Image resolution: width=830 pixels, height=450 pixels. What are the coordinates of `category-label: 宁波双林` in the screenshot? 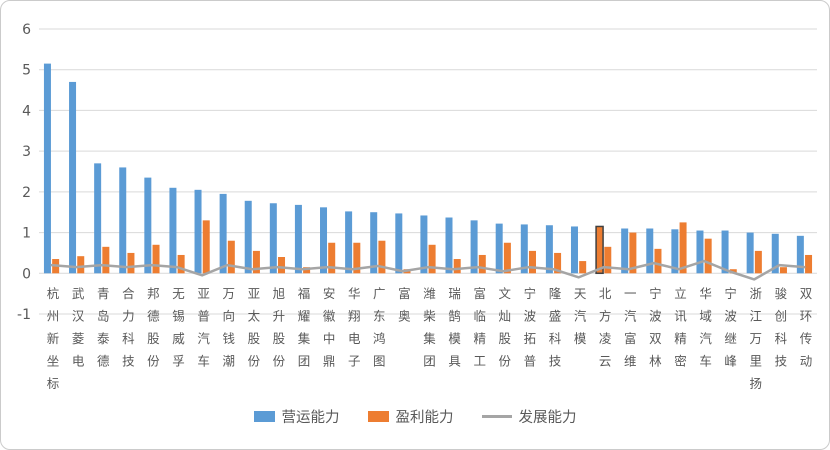 It's located at (654, 332).